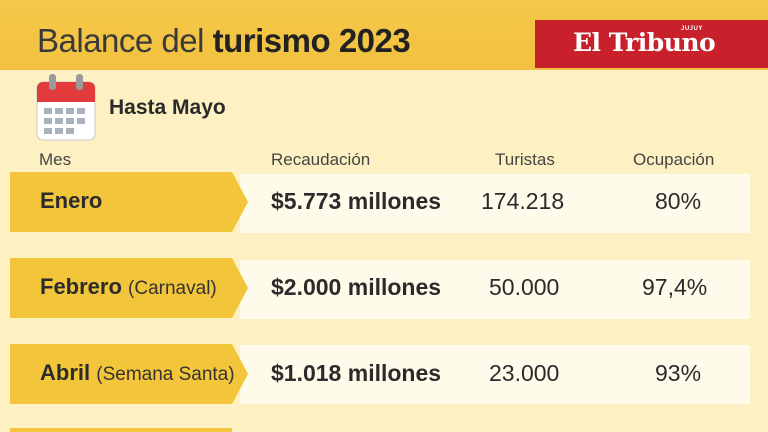  I want to click on page-title: Balance del turismo 2023, so click(224, 40).